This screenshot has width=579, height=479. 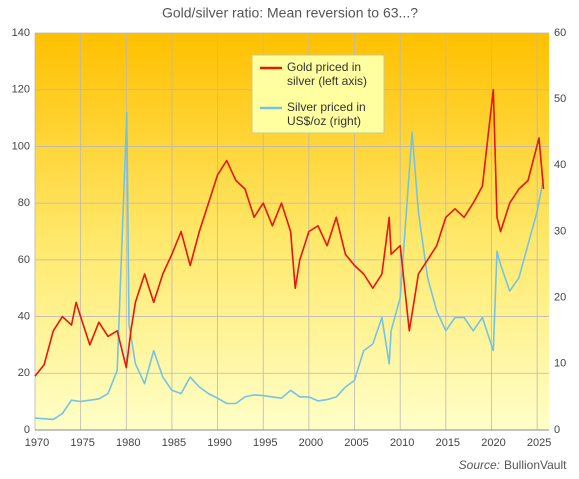 I want to click on source: BullionVault, so click(x=535, y=465).